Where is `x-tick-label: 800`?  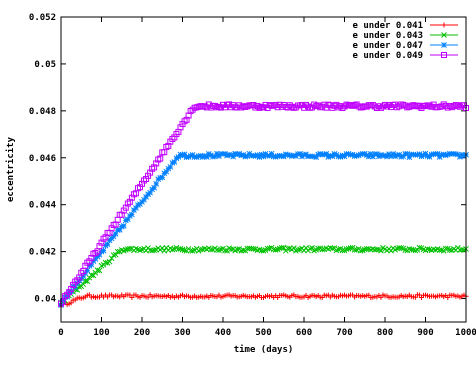 x-tick-label: 800 is located at coordinates (385, 333).